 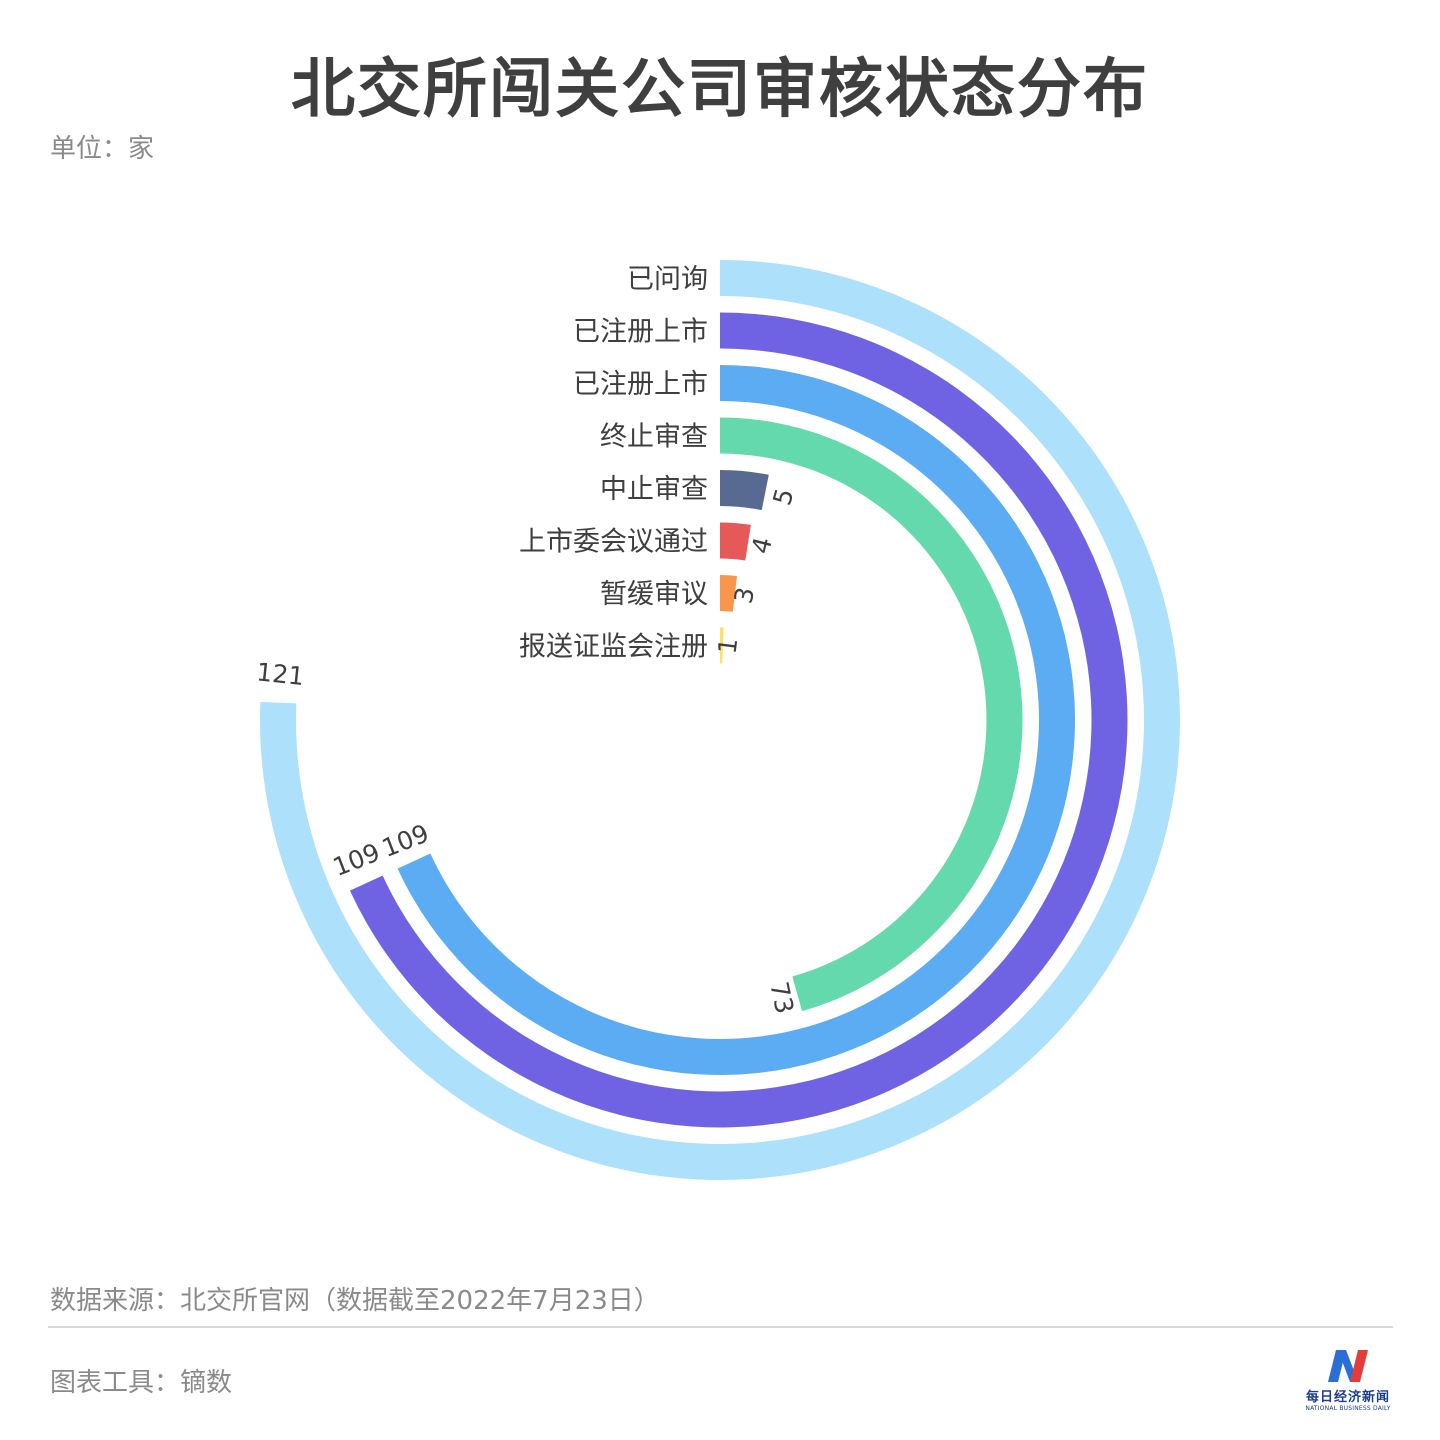 I want to click on footer-divider, so click(x=720, y=1327).